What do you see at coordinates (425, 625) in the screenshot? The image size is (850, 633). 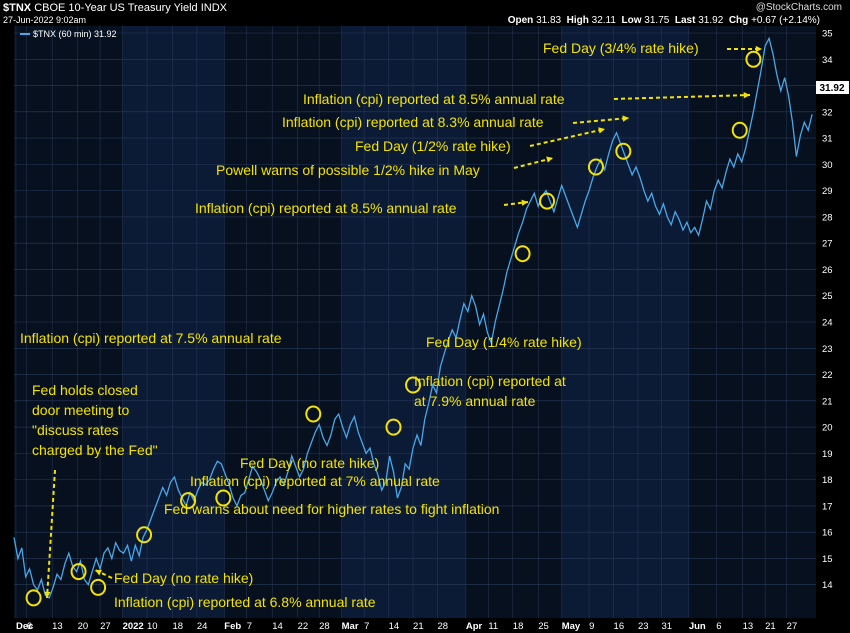 I see `x-axis-bg` at bounding box center [425, 625].